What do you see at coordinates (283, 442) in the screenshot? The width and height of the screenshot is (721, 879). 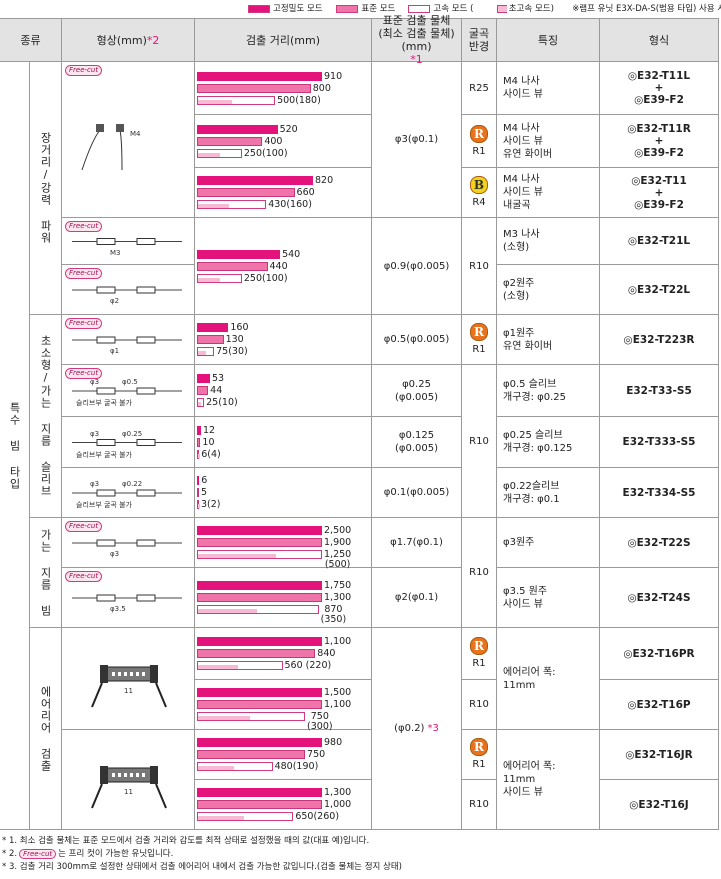 I see `distance-cell: 12 10 6(4)` at bounding box center [283, 442].